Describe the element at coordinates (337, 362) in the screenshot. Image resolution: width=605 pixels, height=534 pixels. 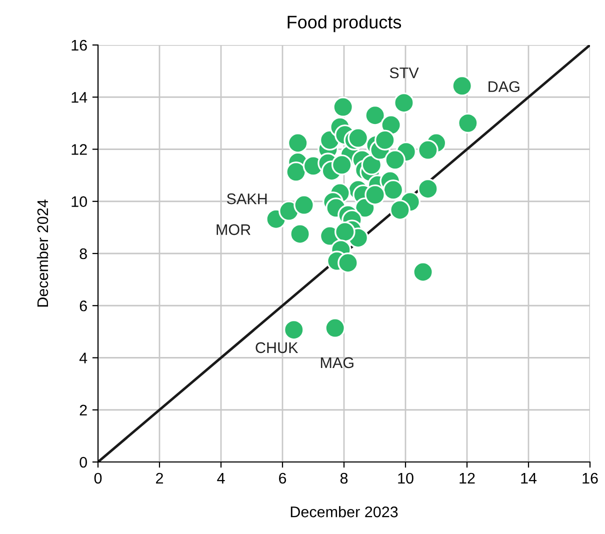
I see `annotation: MAG` at that location.